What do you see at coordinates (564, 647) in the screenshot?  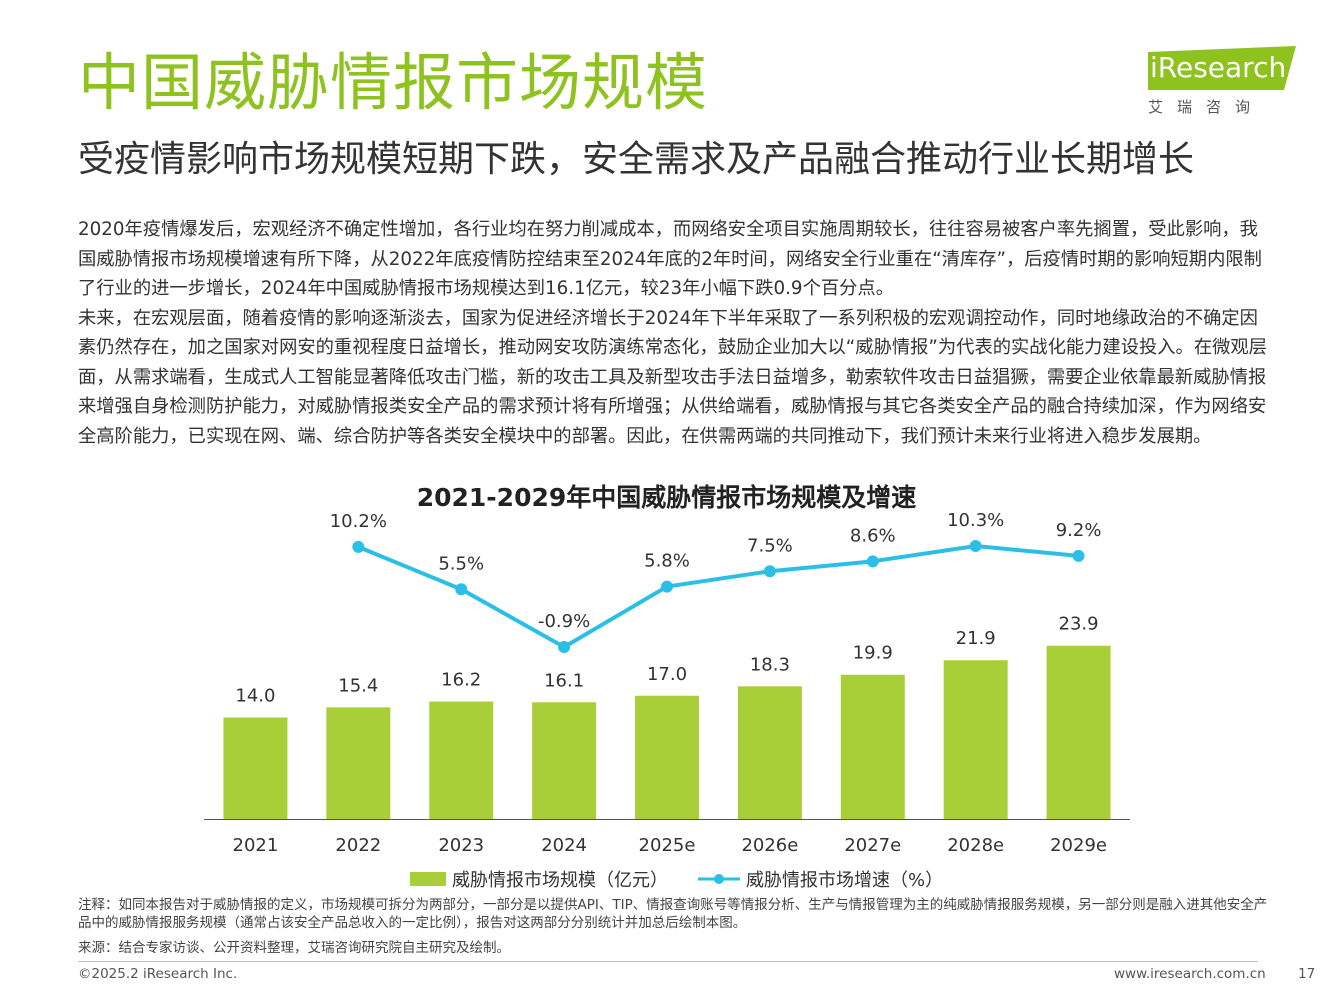 I see `growth-point-2024` at bounding box center [564, 647].